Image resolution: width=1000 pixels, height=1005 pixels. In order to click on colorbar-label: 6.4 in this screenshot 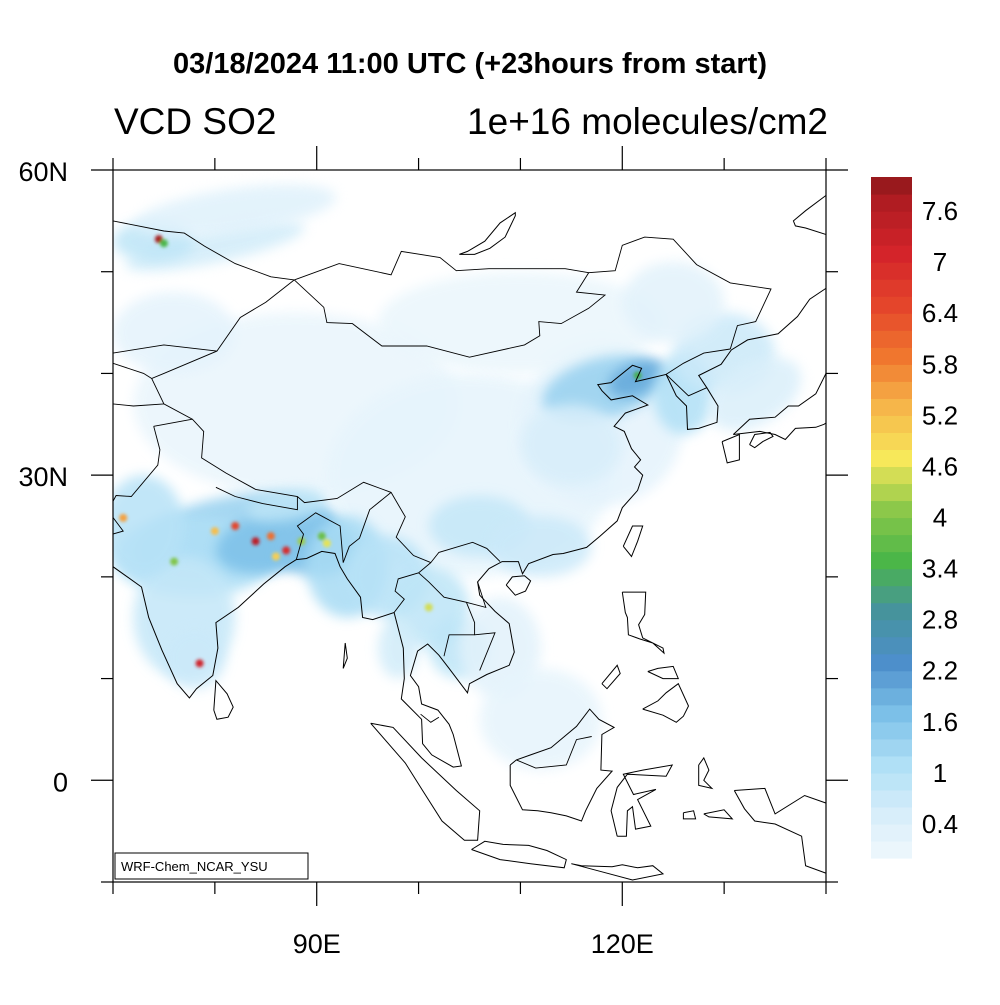, I will do `click(940, 313)`.